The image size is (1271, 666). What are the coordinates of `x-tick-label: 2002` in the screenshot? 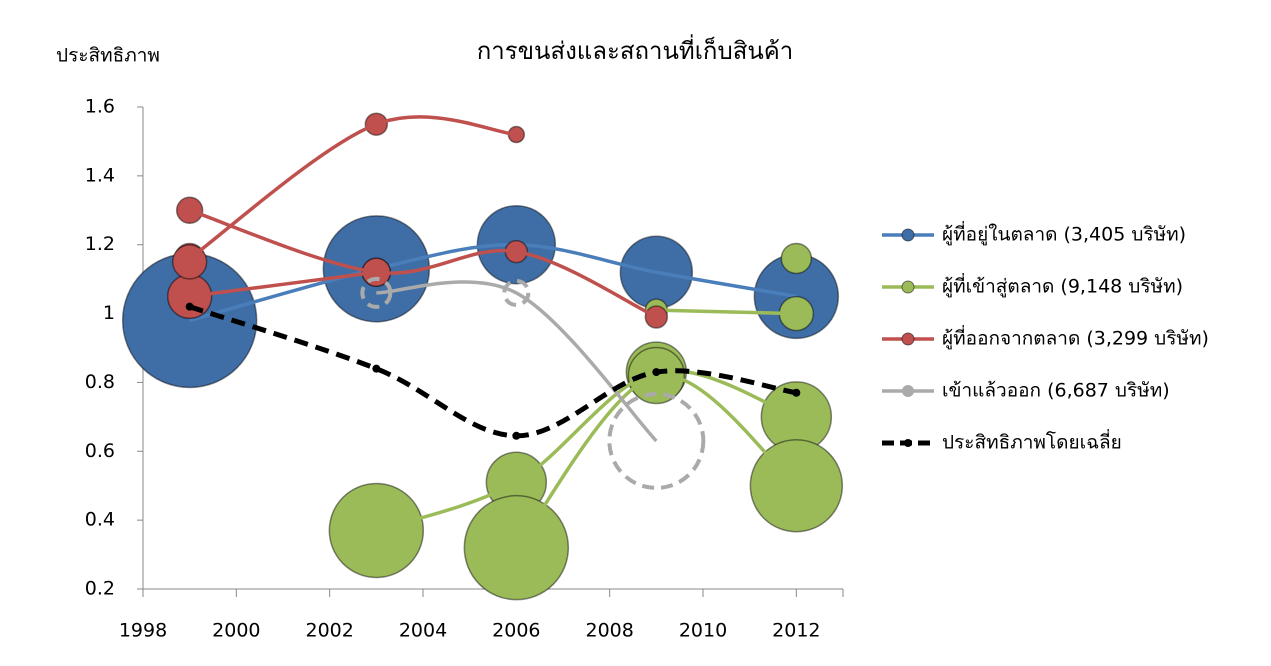 It's located at (329, 631).